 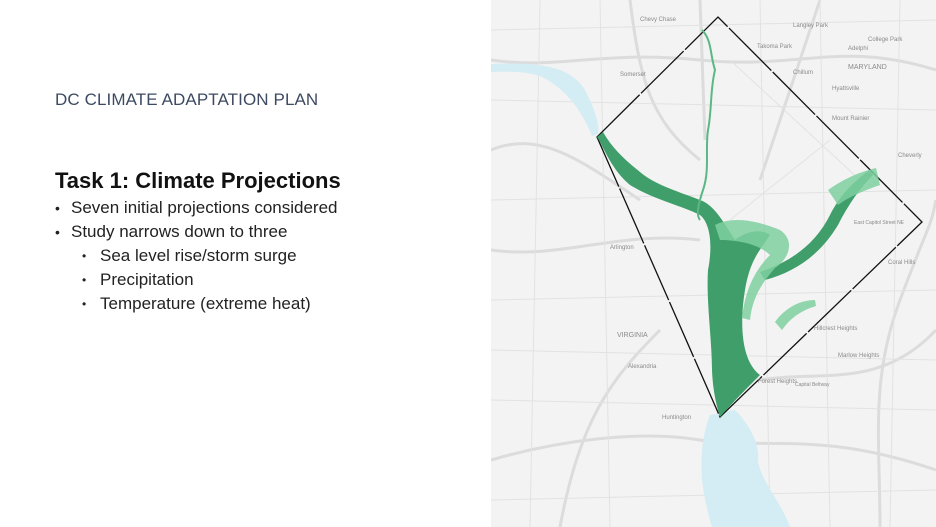 What do you see at coordinates (775, 47) in the screenshot?
I see `map-label: Takoma Park` at bounding box center [775, 47].